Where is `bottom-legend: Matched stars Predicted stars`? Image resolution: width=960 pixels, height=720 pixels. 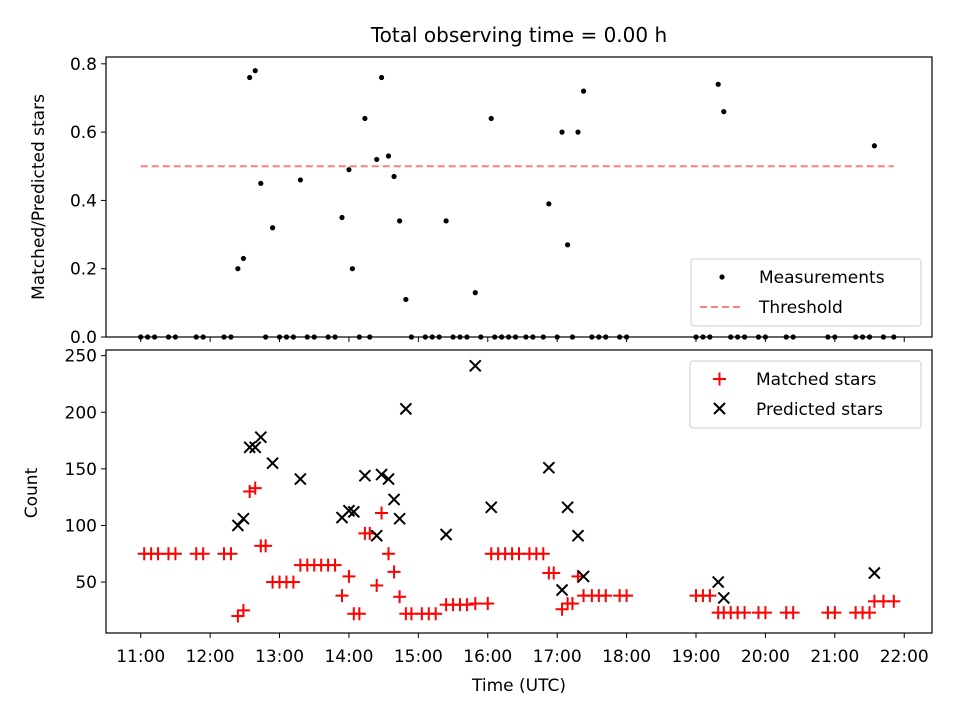 bottom-legend: Matched stars Predicted stars is located at coordinates (805, 394).